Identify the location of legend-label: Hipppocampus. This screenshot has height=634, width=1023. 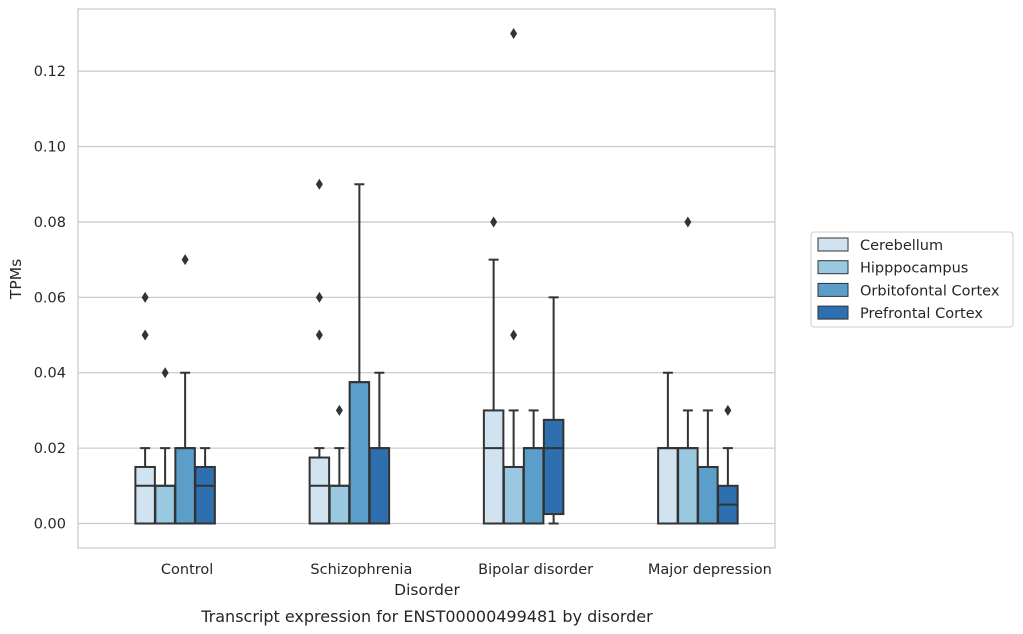
(914, 269).